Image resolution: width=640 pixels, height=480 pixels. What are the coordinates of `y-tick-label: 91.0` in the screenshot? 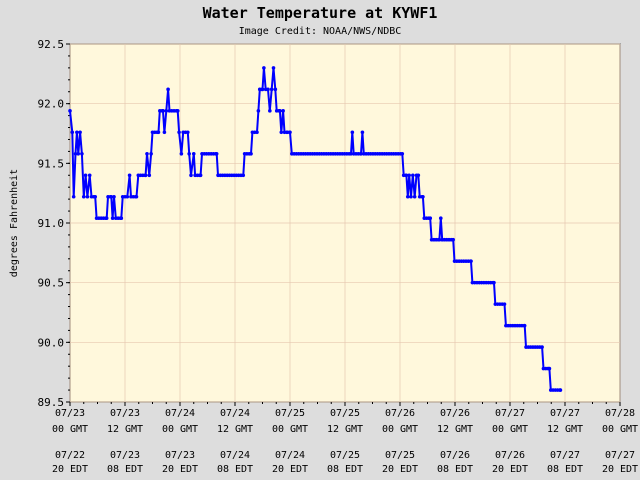 It's located at (51, 223).